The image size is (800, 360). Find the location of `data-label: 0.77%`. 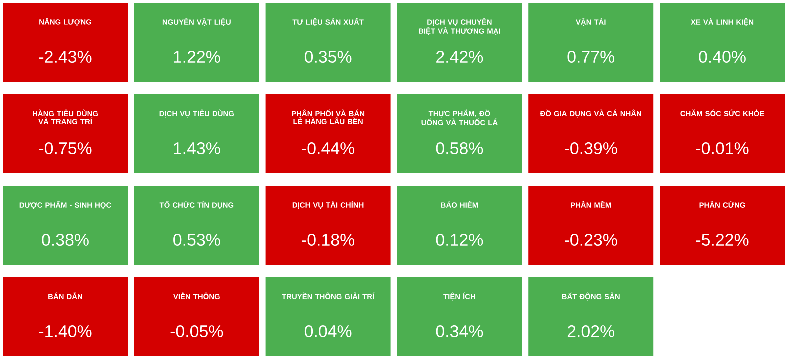

data-label: 0.77% is located at coordinates (591, 57).